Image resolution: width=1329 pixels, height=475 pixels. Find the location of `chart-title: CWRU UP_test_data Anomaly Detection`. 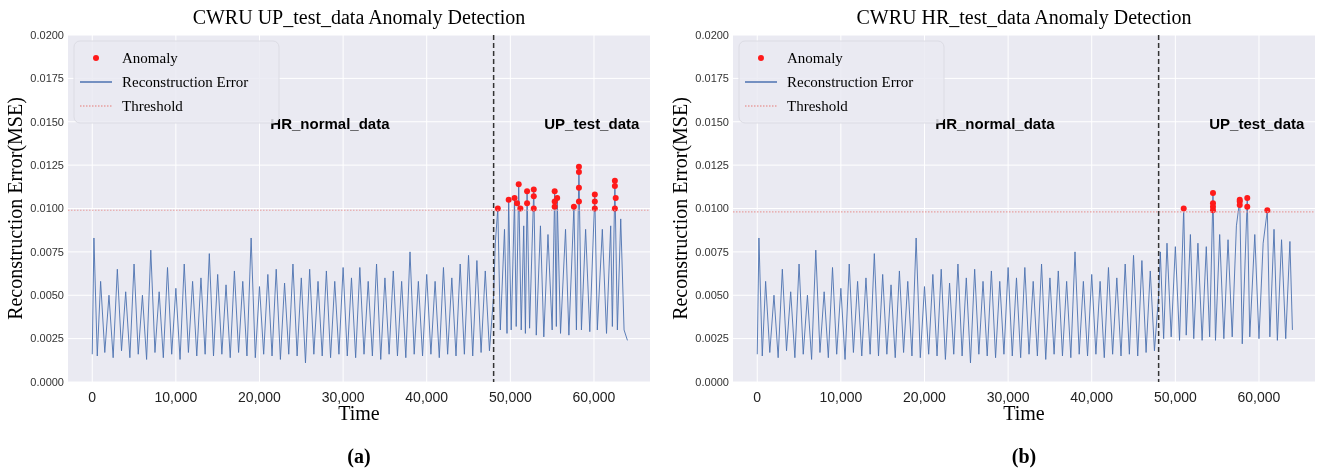

chart-title: CWRU UP_test_data Anomaly Detection is located at coordinates (359, 17).